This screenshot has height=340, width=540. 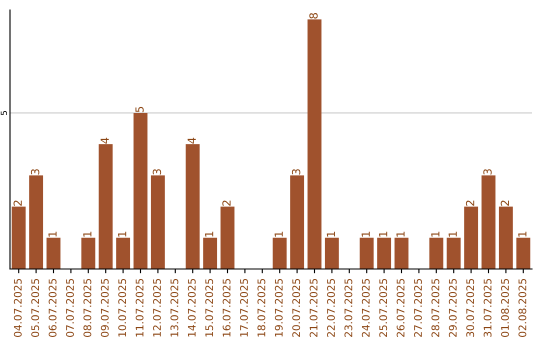 What do you see at coordinates (209, 307) in the screenshot?
I see `x-tick-label: 15.07.2025` at bounding box center [209, 307].